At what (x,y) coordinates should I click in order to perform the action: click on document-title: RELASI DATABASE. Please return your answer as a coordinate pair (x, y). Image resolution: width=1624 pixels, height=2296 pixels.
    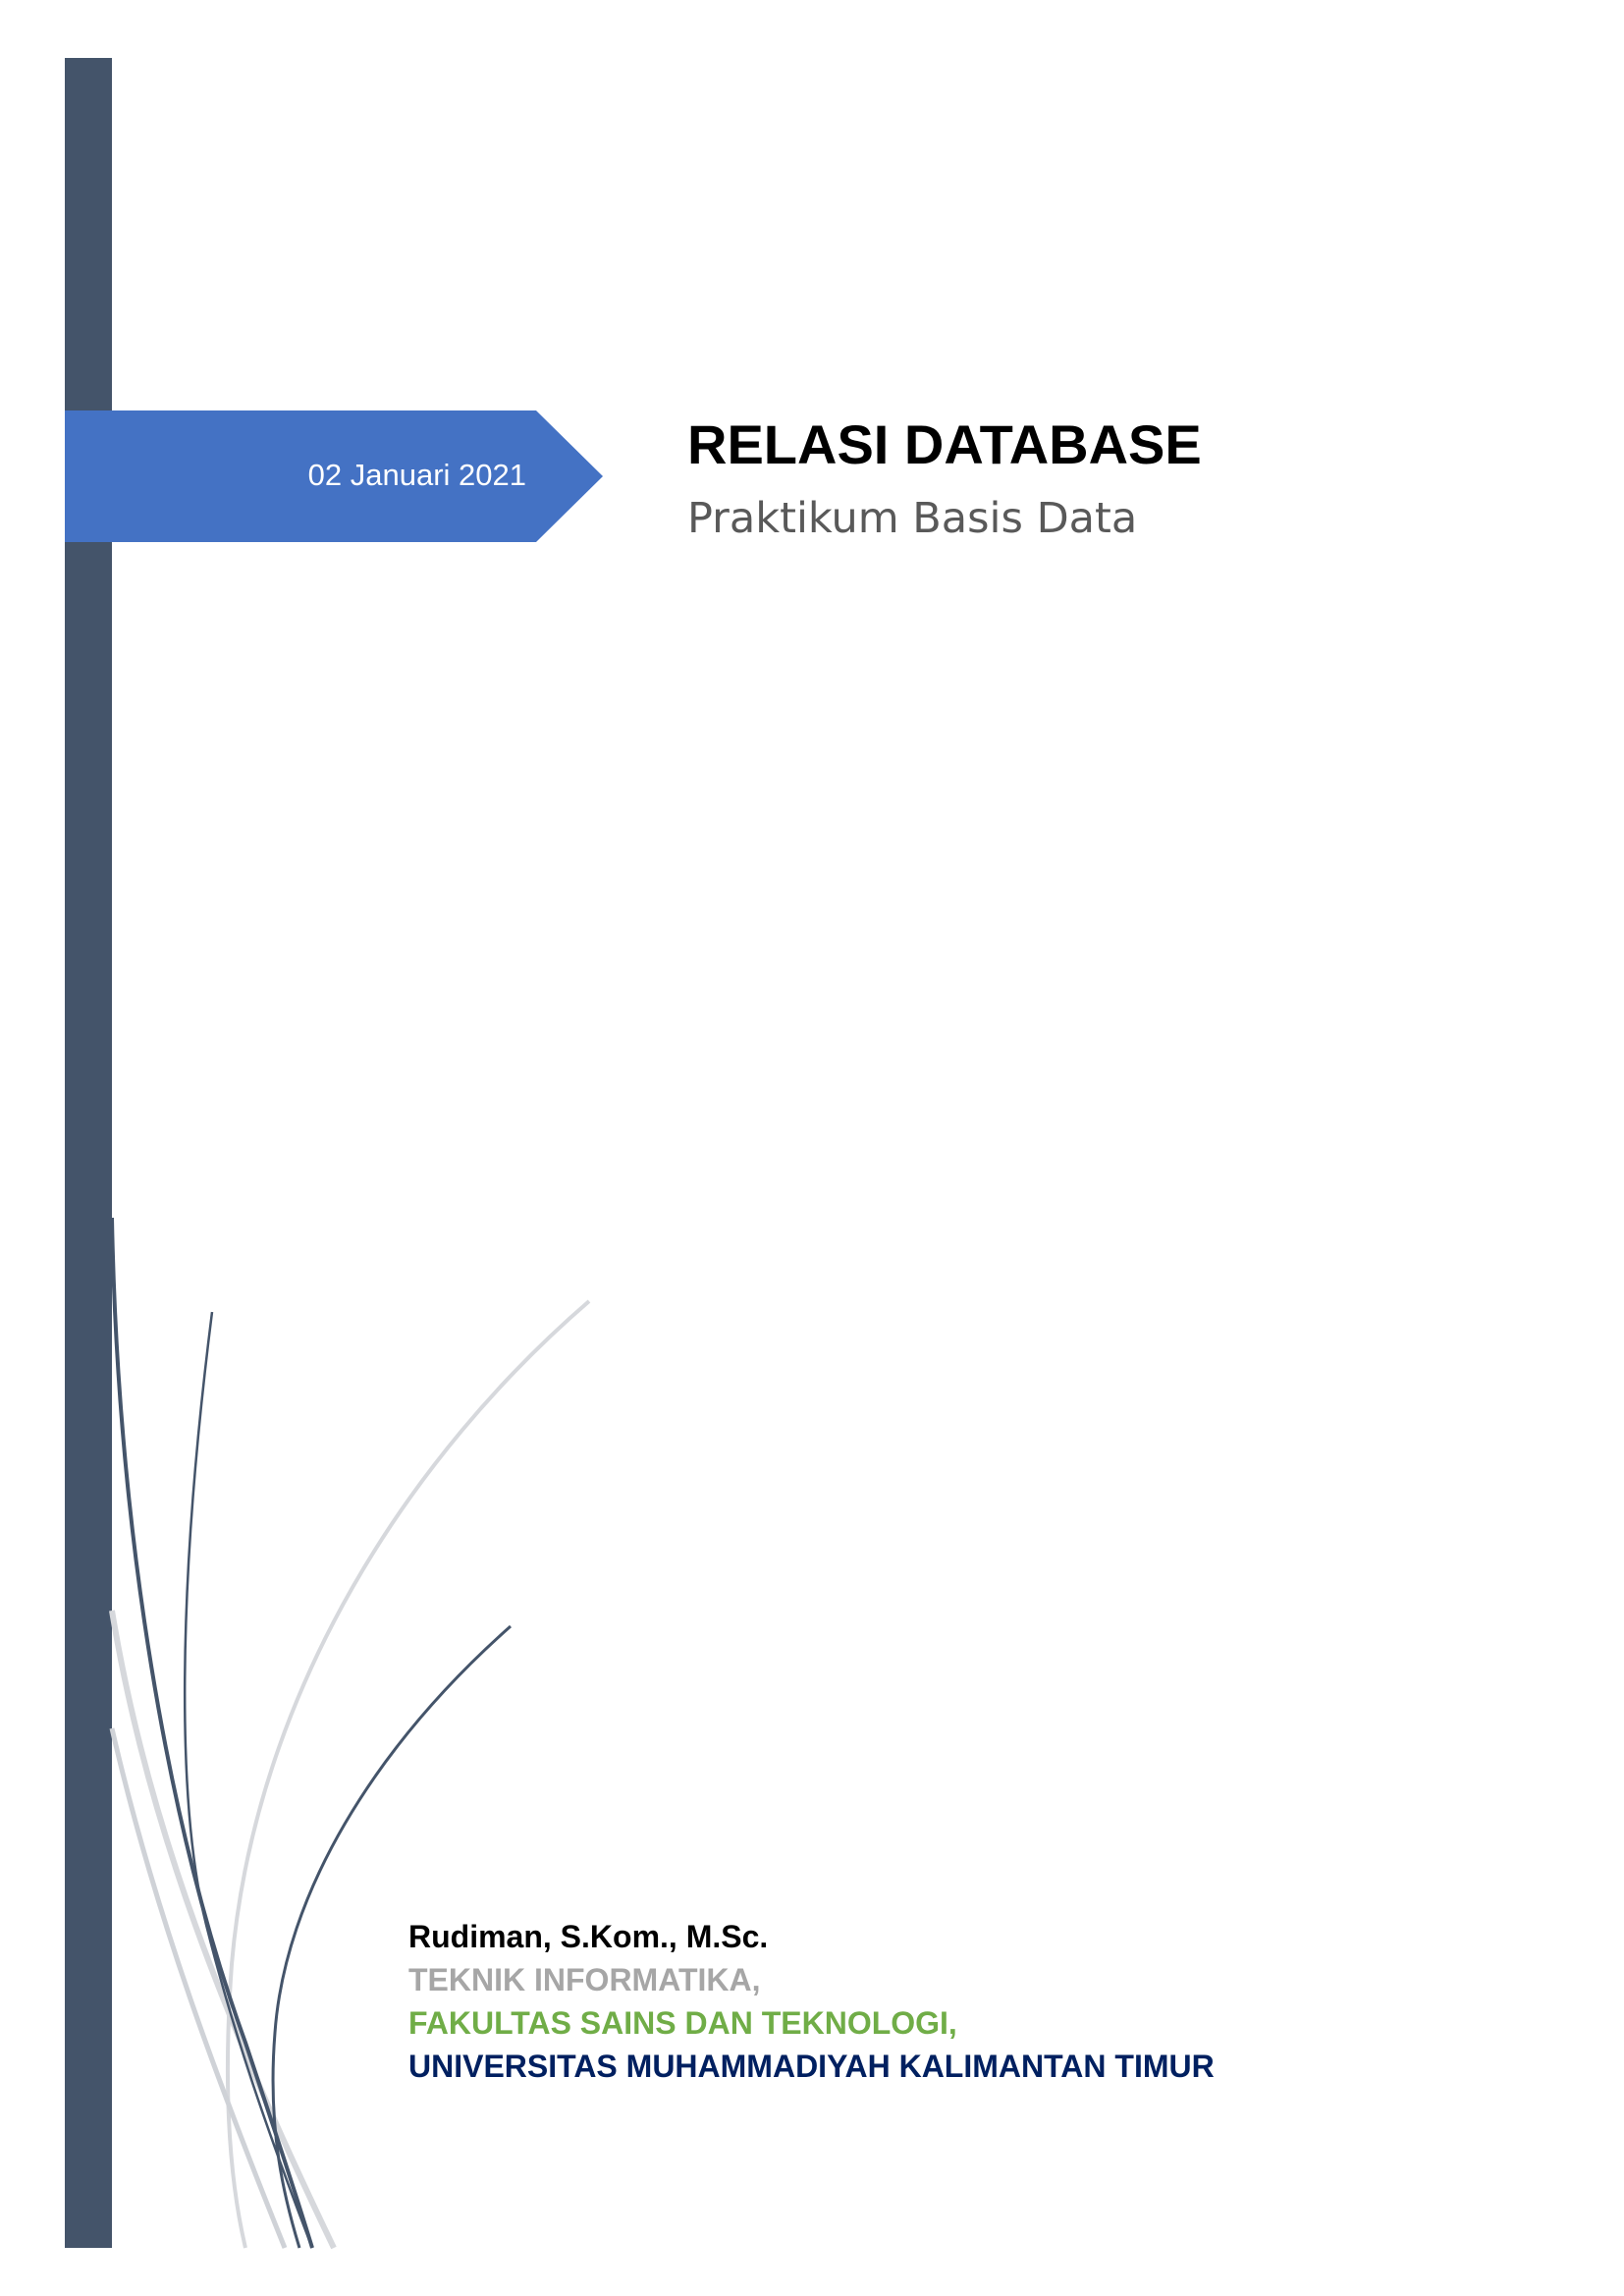
    Looking at the image, I should click on (944, 444).